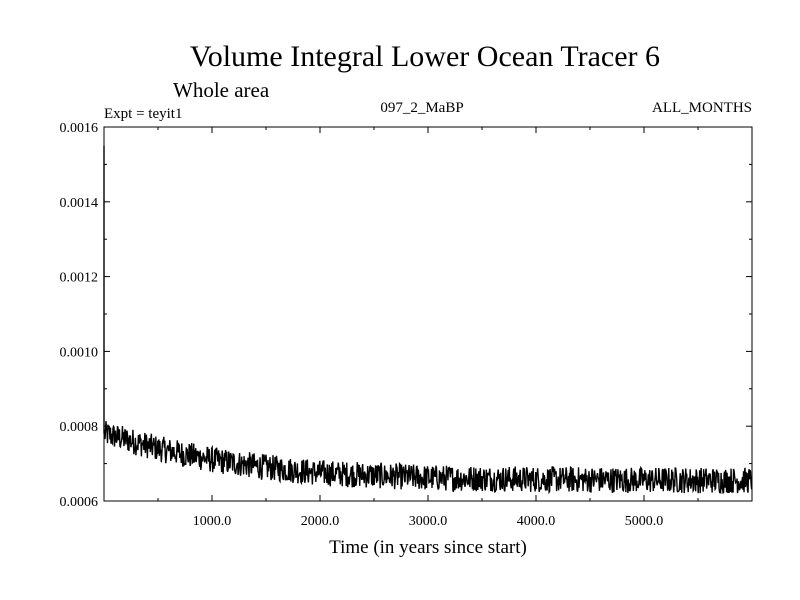 The width and height of the screenshot is (800, 600). What do you see at coordinates (79, 203) in the screenshot?
I see `y-tick-label: 0.0014` at bounding box center [79, 203].